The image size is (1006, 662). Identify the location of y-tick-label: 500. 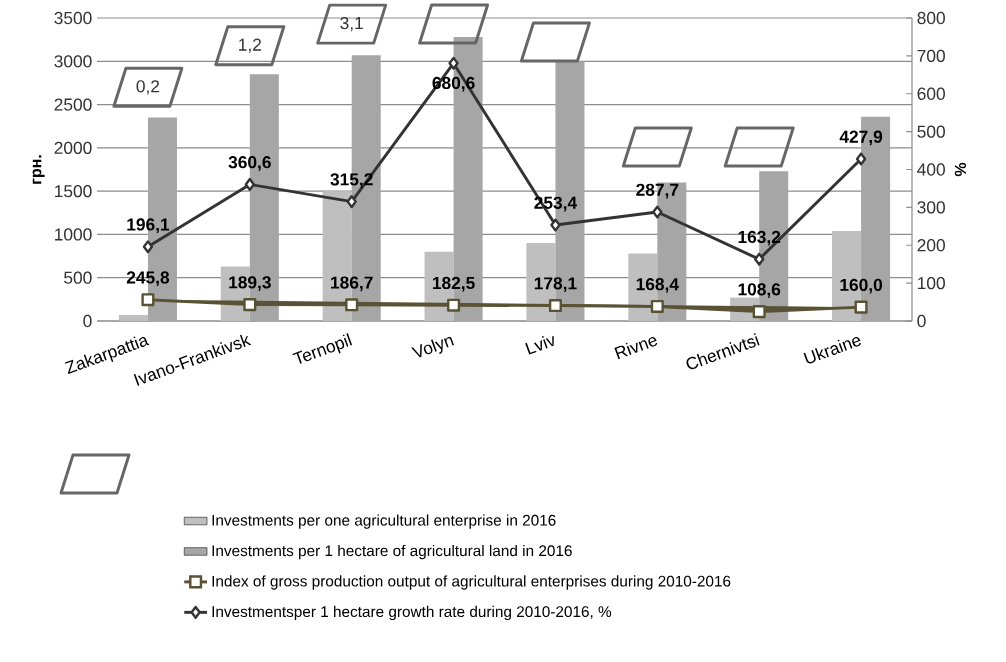
(78, 277).